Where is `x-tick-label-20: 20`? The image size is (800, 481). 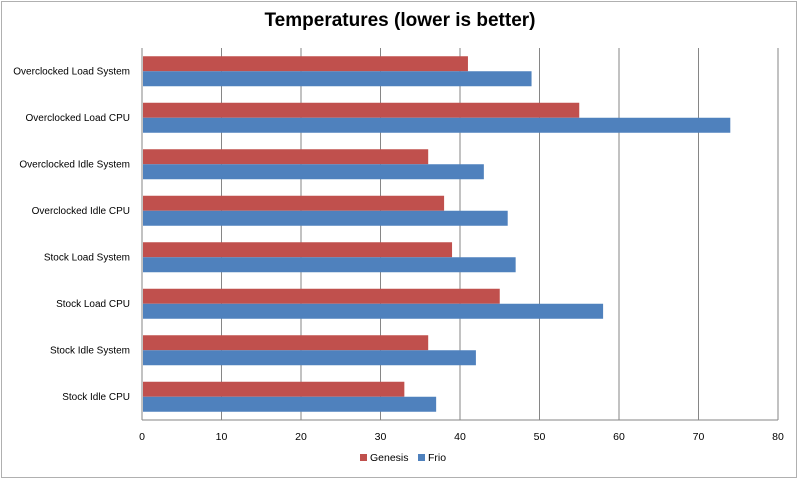 x-tick-label-20: 20 is located at coordinates (301, 437).